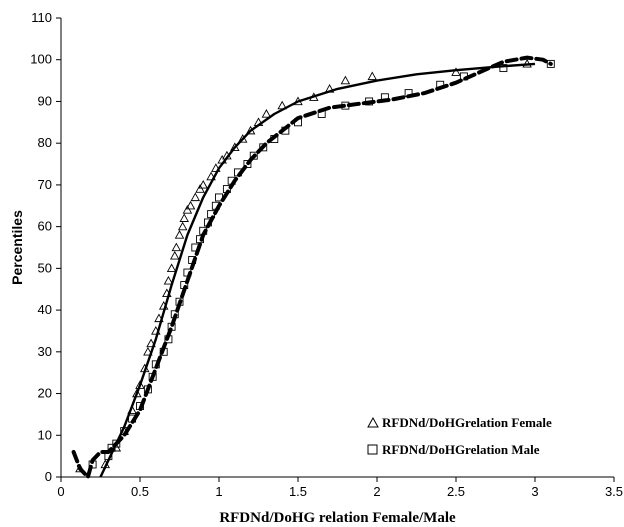 This screenshot has height=527, width=624. Describe the element at coordinates (467, 422) in the screenshot. I see `legend-label-female: RFDNd/DoHGrelation Female` at that location.